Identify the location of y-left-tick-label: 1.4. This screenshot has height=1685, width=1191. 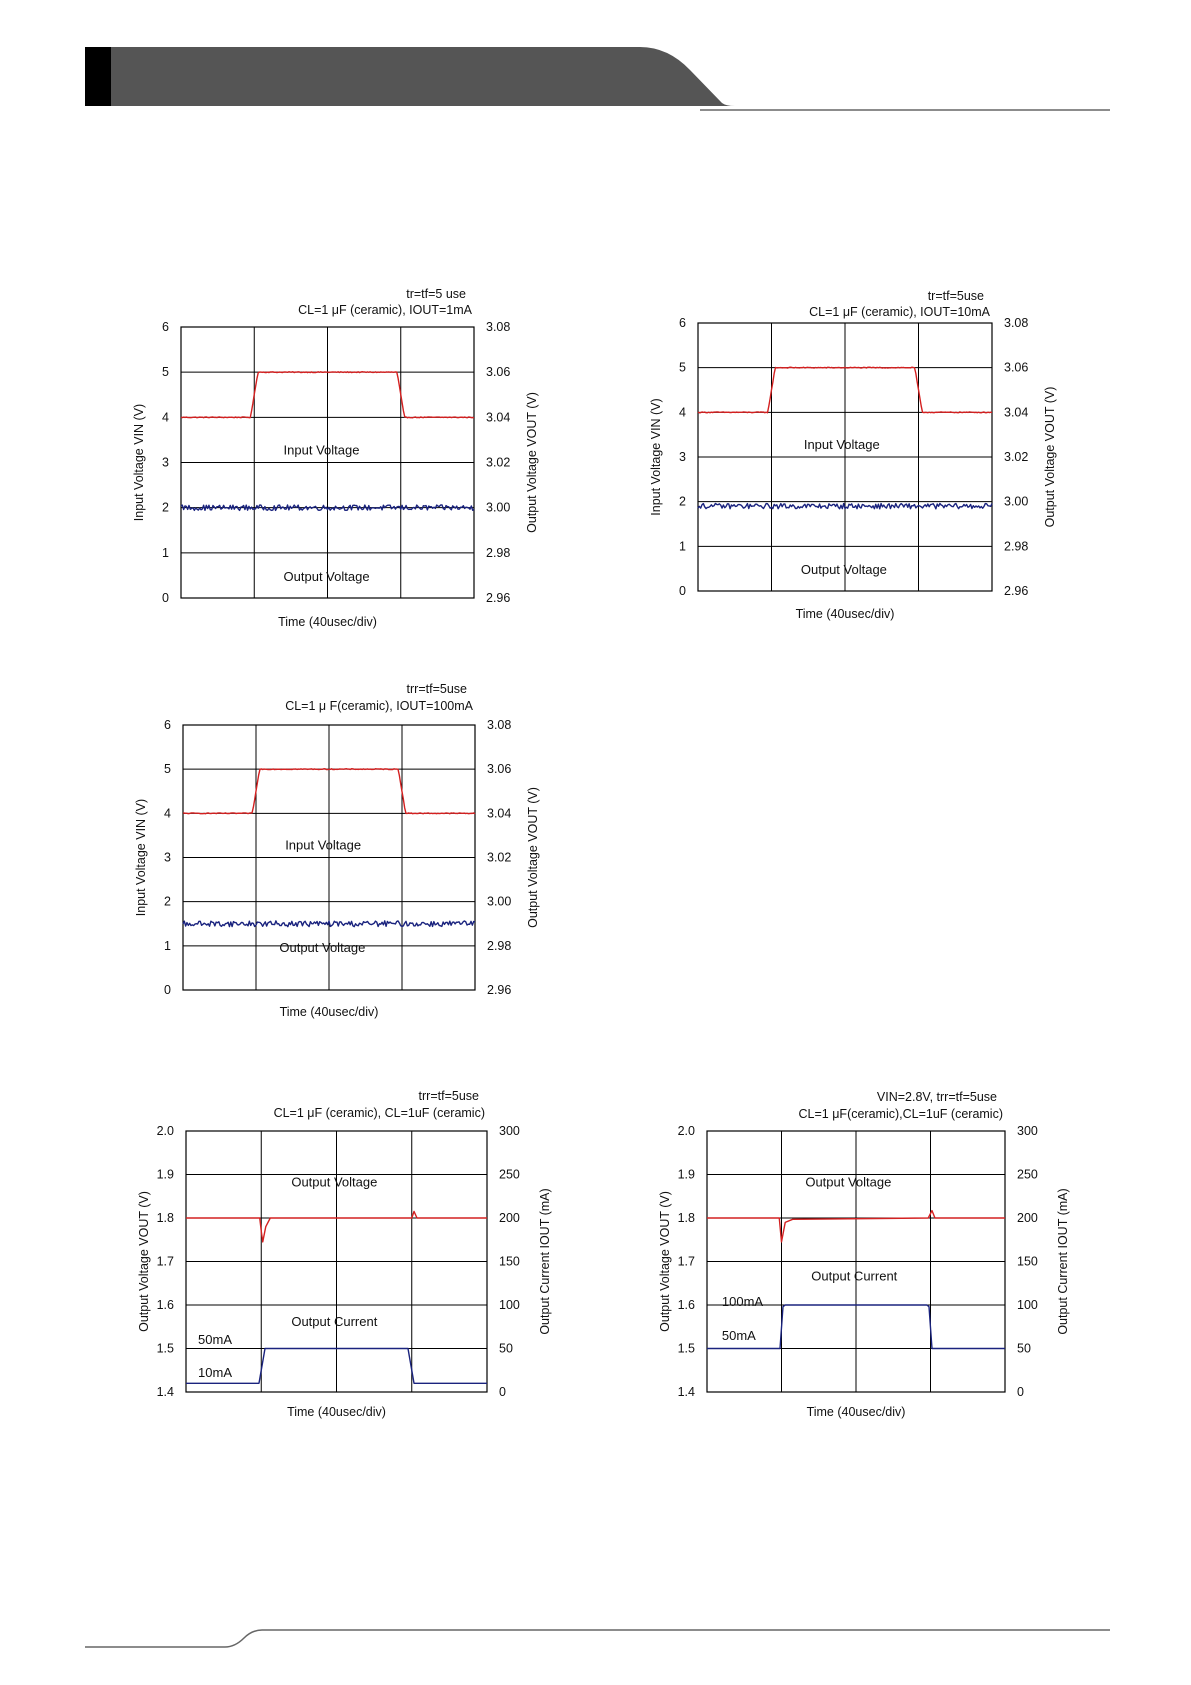
(686, 1392).